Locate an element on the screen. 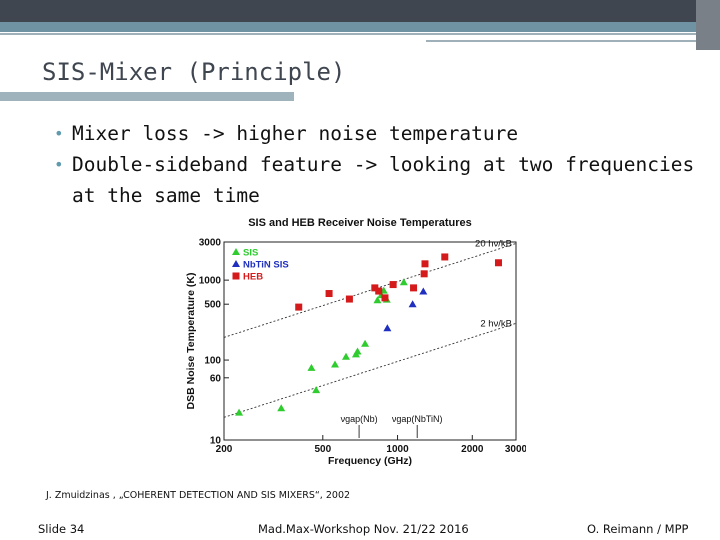 This screenshot has height=540, width=720. x-tick-label: 2000 is located at coordinates (472, 449).